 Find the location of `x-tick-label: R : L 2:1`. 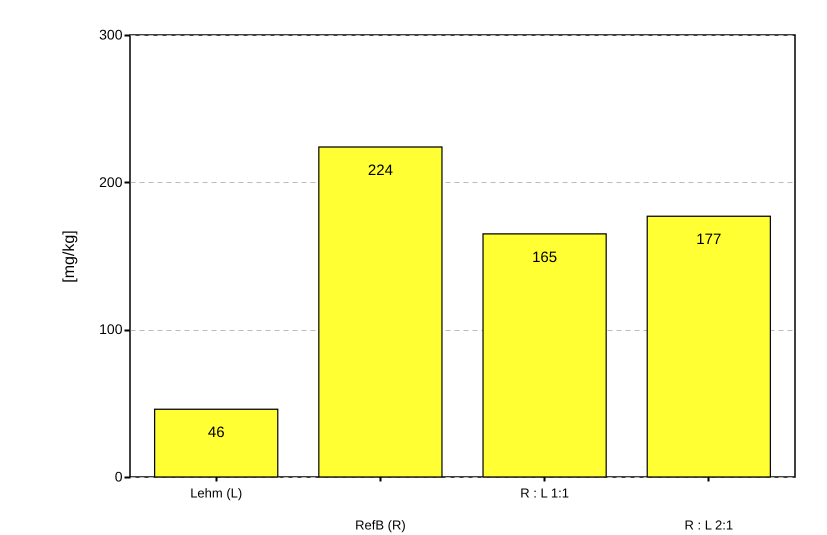

x-tick-label: R : L 2:1 is located at coordinates (709, 525).